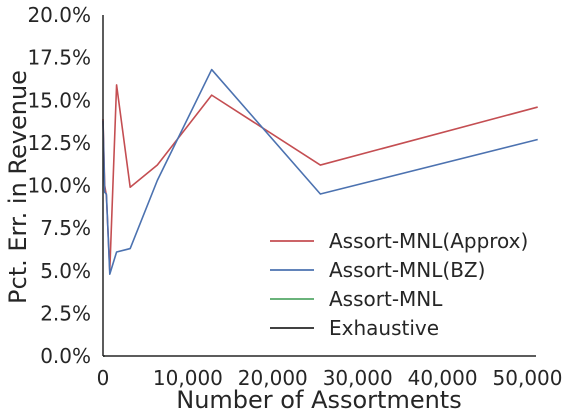 The height and width of the screenshot is (420, 564). Describe the element at coordinates (65, 228) in the screenshot. I see `y-tick-label: 7.5%` at that location.